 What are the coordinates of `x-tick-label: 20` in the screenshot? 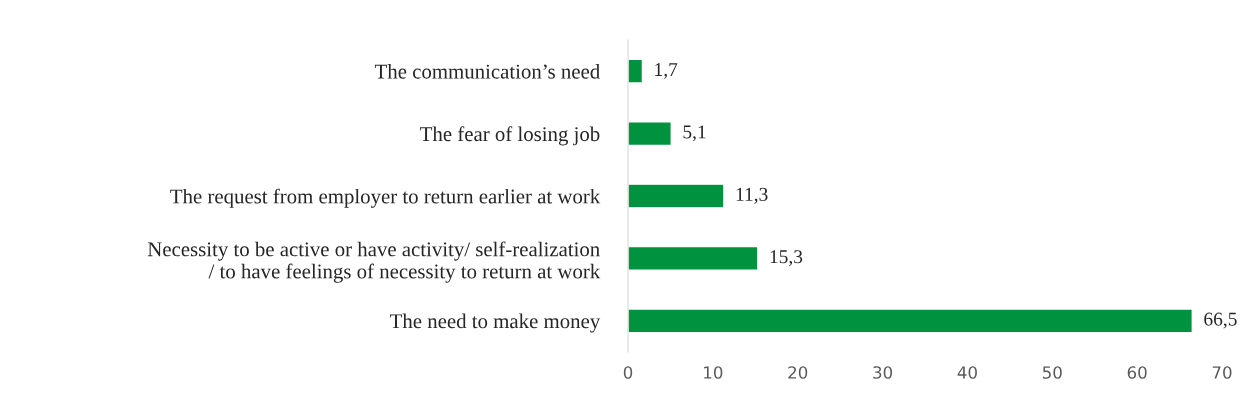 It's located at (798, 372).